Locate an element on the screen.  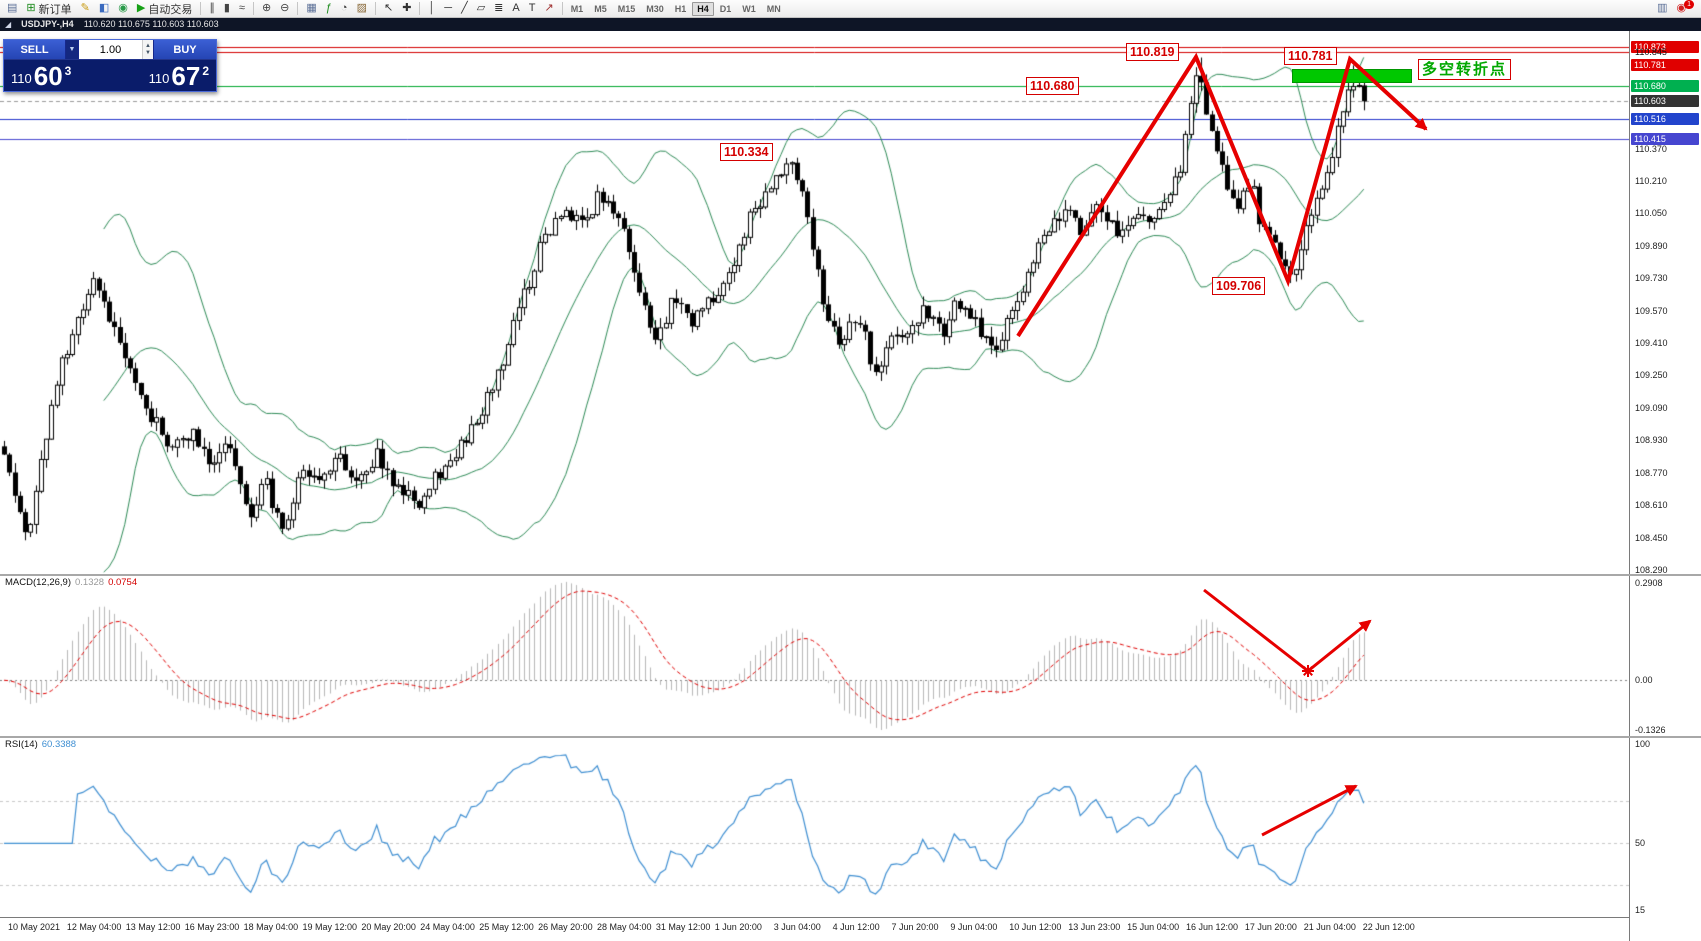
line-chart-icon: ≈ is located at coordinates (242, 9).